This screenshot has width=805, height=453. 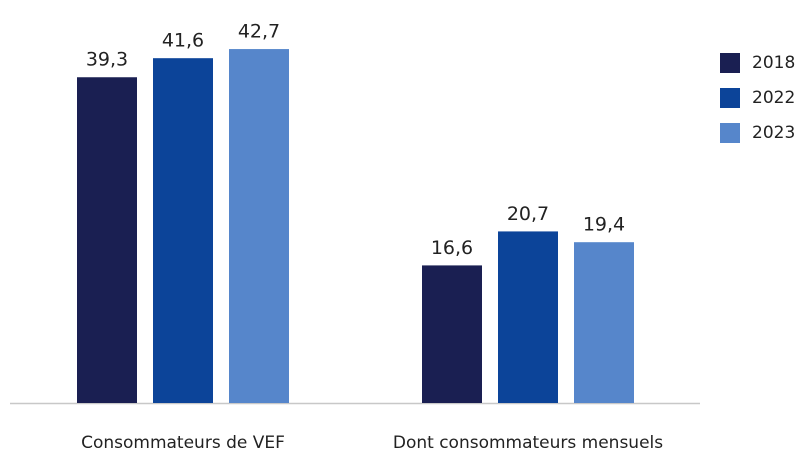 What do you see at coordinates (528, 214) in the screenshot?
I see `data-label: 20,7` at bounding box center [528, 214].